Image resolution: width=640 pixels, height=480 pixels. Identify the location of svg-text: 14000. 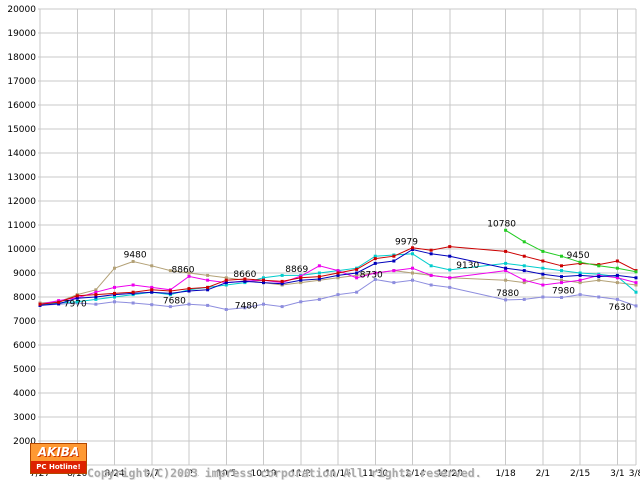
(21, 154).